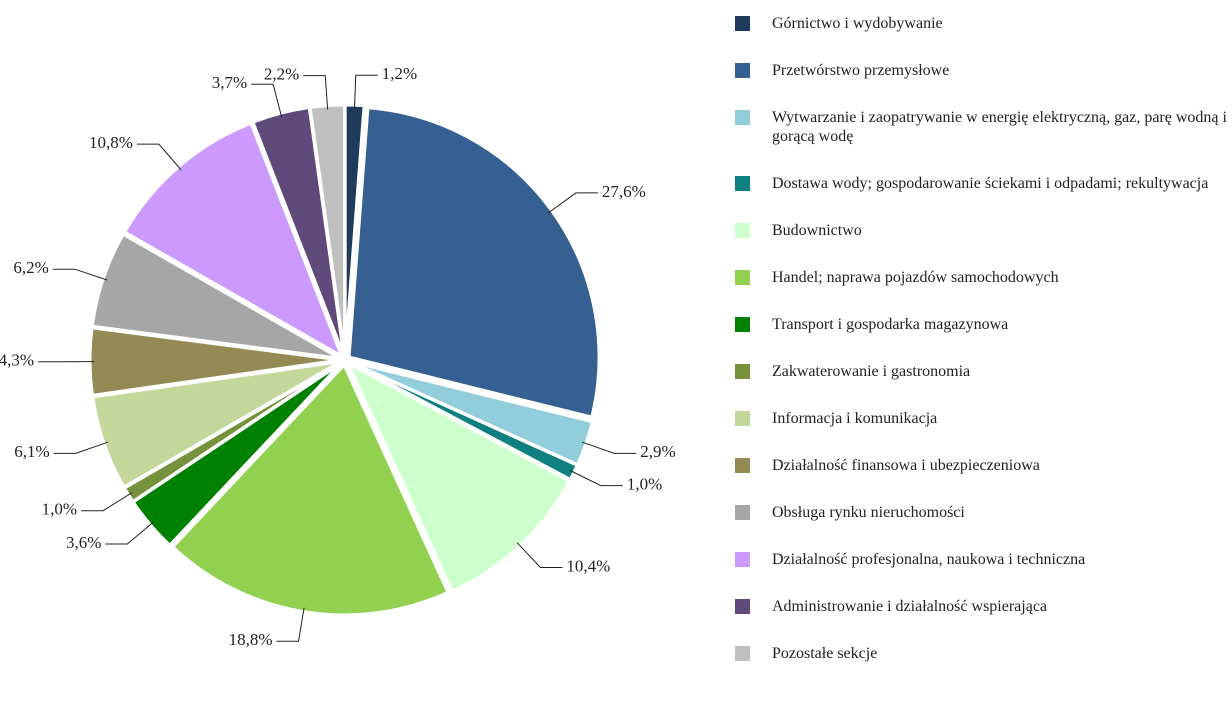 The height and width of the screenshot is (711, 1232). I want to click on data-label: 6,1%, so click(31, 451).